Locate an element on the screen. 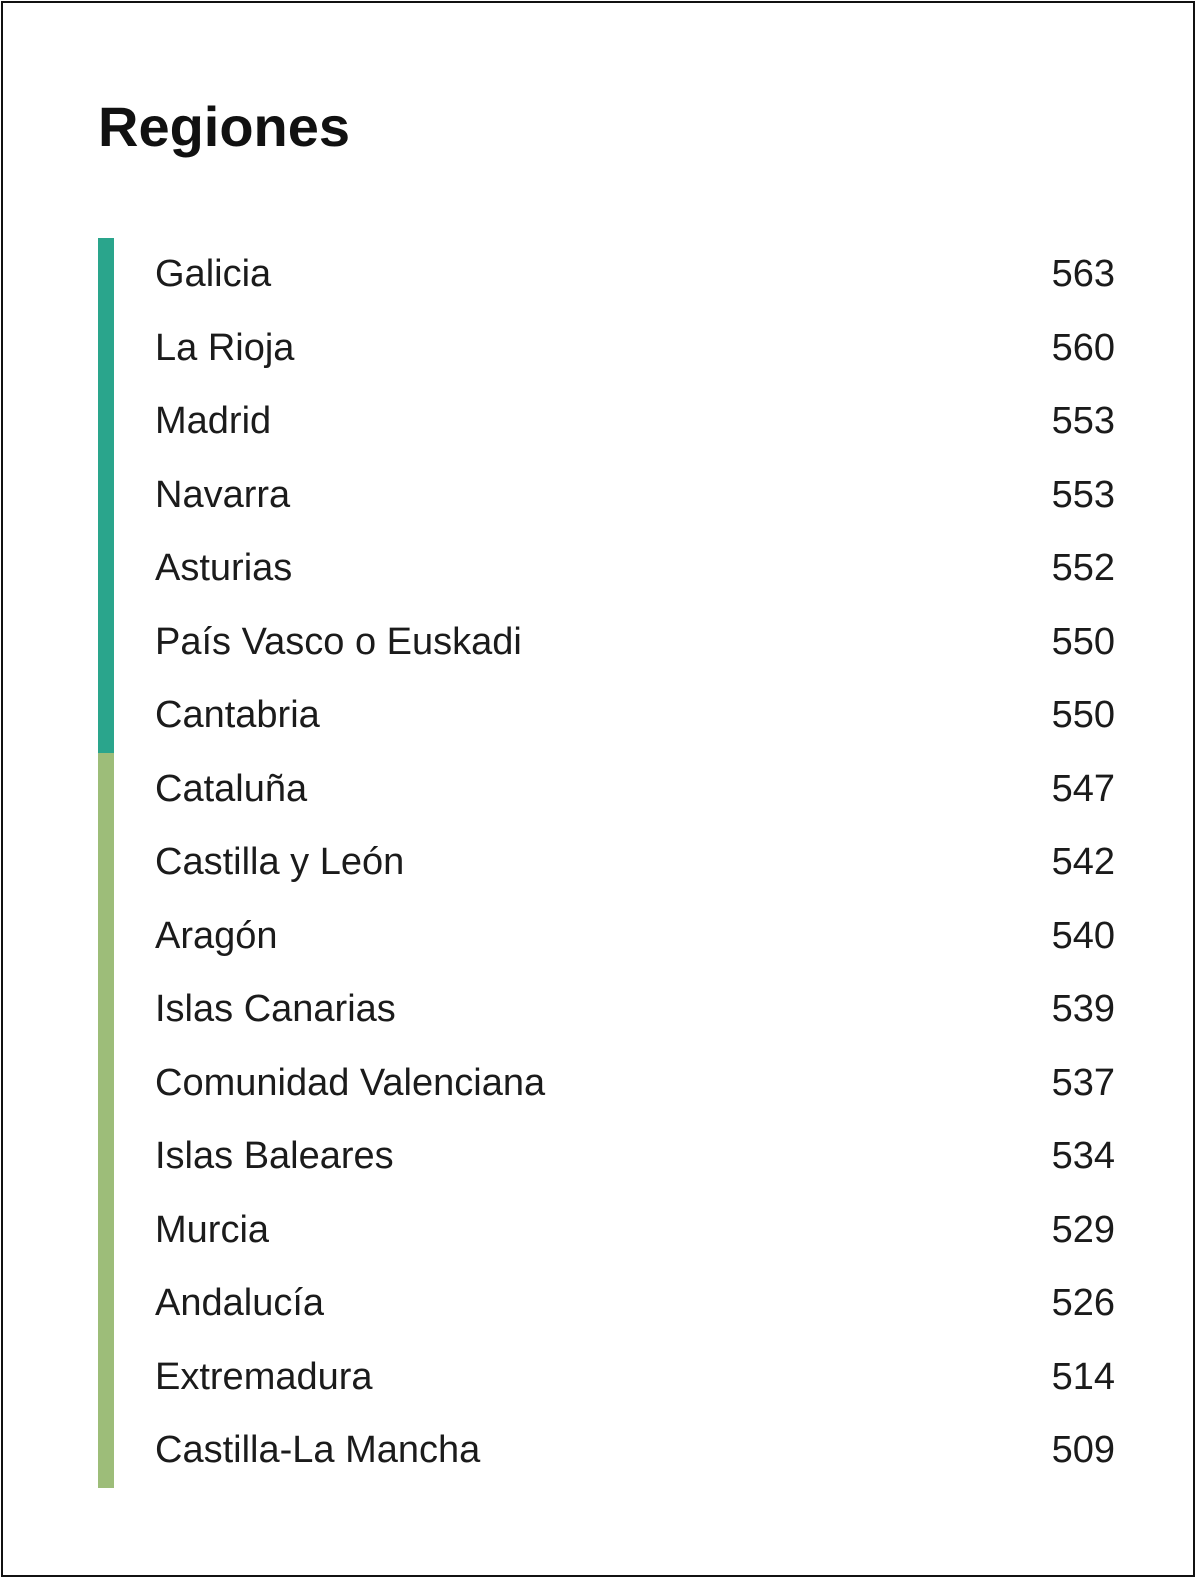 The height and width of the screenshot is (1581, 1200). region-name: Galicia is located at coordinates (213, 274).